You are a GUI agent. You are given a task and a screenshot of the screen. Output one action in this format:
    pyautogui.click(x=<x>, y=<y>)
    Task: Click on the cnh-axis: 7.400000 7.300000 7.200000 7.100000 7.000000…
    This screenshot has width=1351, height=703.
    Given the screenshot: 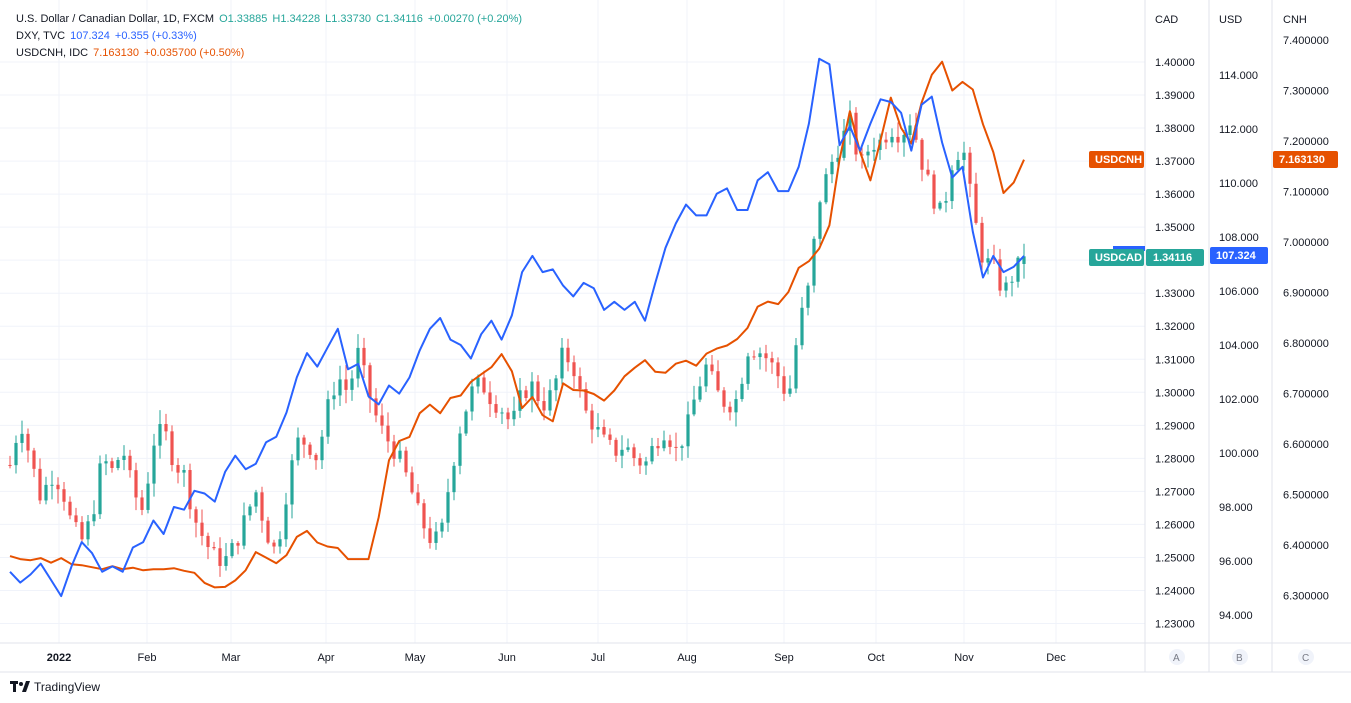 What is the action you would take?
    pyautogui.click(x=1306, y=319)
    